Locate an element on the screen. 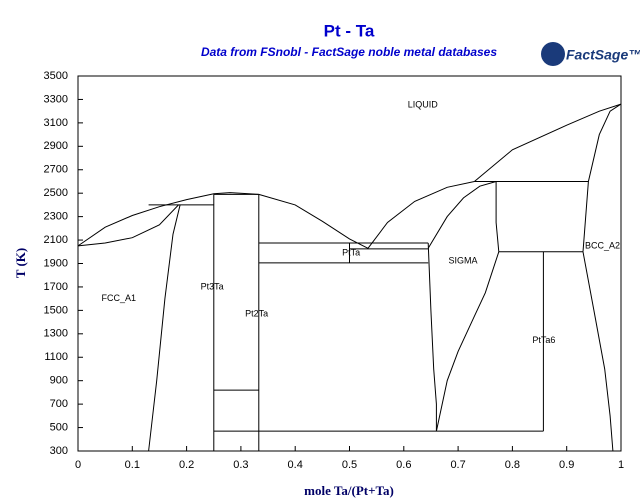 Image resolution: width=640 pixels, height=504 pixels. y-tick-label: 3100 is located at coordinates (56, 123).